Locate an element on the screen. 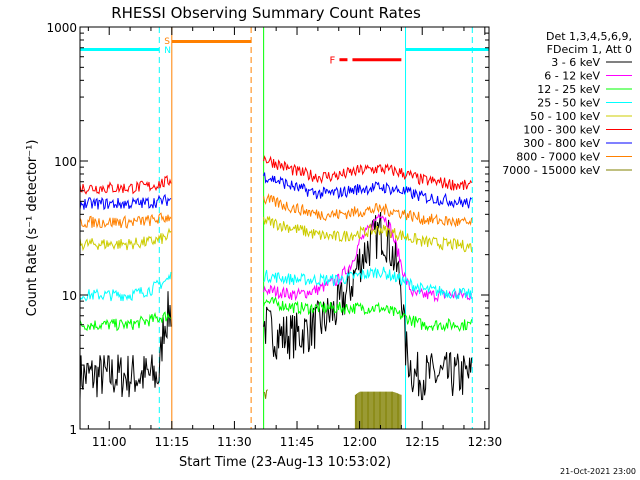 The width and height of the screenshot is (640, 480). legend-label: 25 - 50 keV is located at coordinates (568, 103).